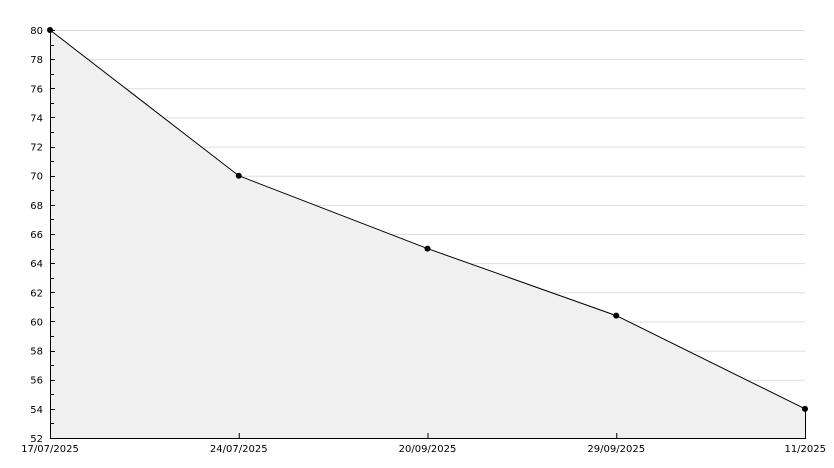 The width and height of the screenshot is (834, 468). What do you see at coordinates (36, 31) in the screenshot?
I see `y-tick-label: 80` at bounding box center [36, 31].